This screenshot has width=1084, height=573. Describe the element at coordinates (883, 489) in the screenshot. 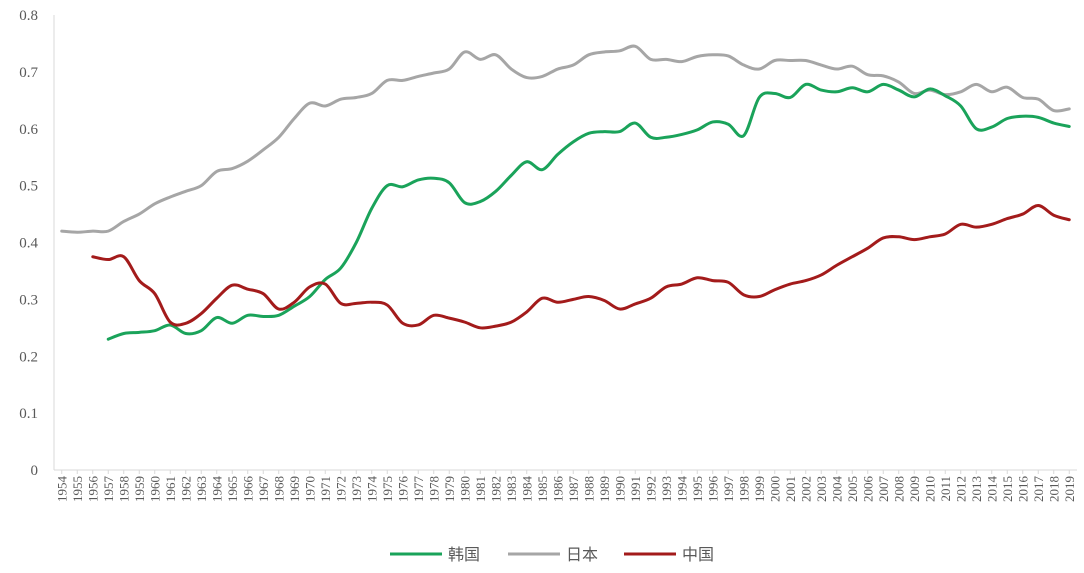

I see `x-tick-label: 2007` at that location.